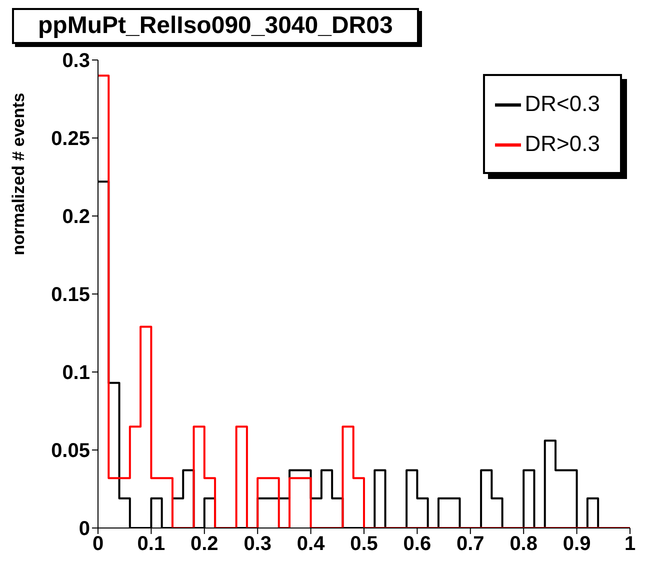  What do you see at coordinates (364, 544) in the screenshot?
I see `x-tick-label: 0.5` at bounding box center [364, 544].